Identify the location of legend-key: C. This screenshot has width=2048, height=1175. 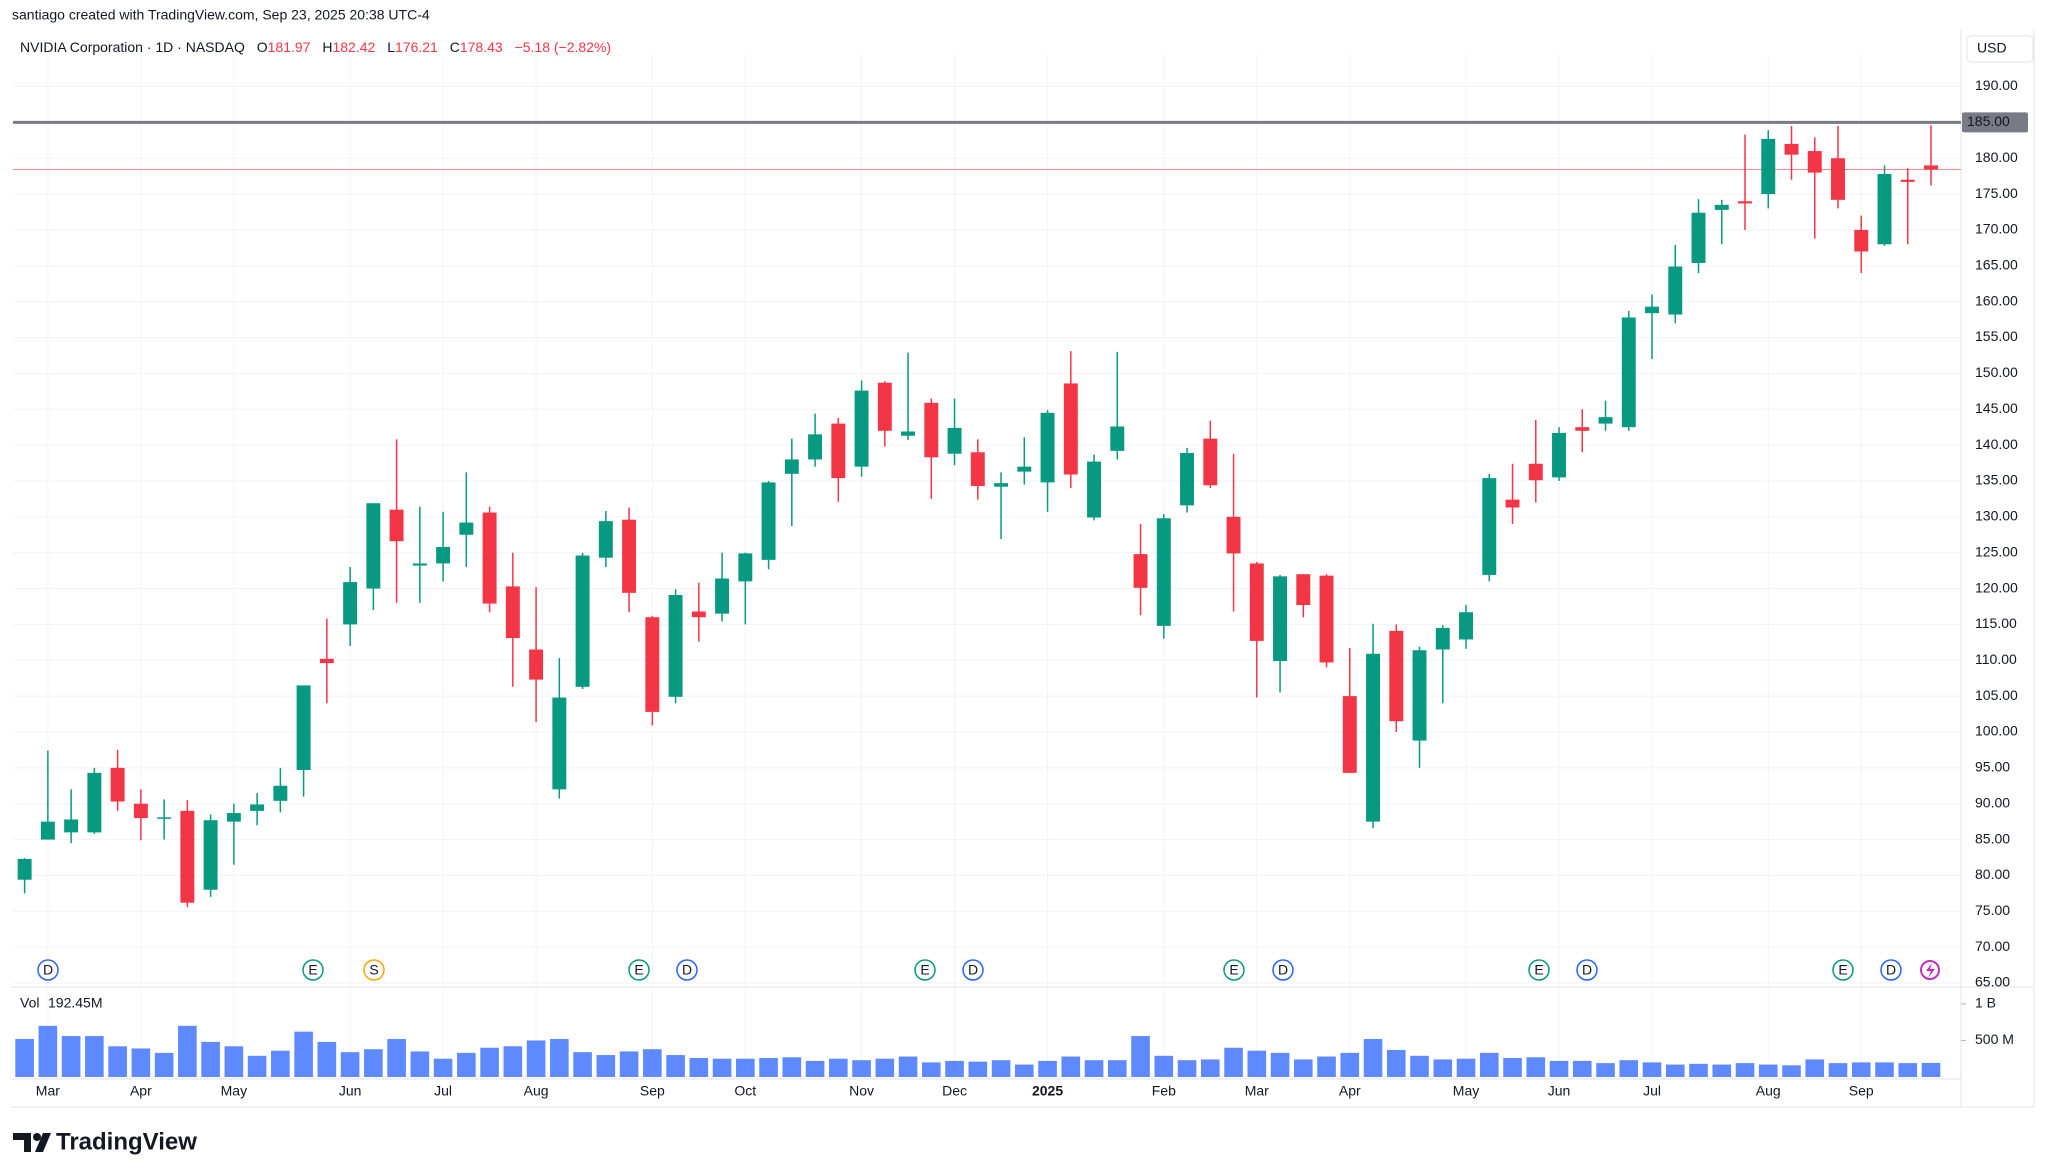
(455, 47).